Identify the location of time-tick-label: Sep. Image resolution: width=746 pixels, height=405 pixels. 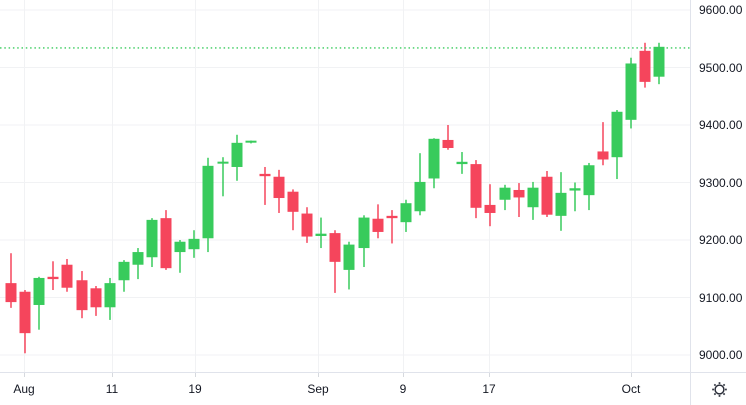
(318, 389).